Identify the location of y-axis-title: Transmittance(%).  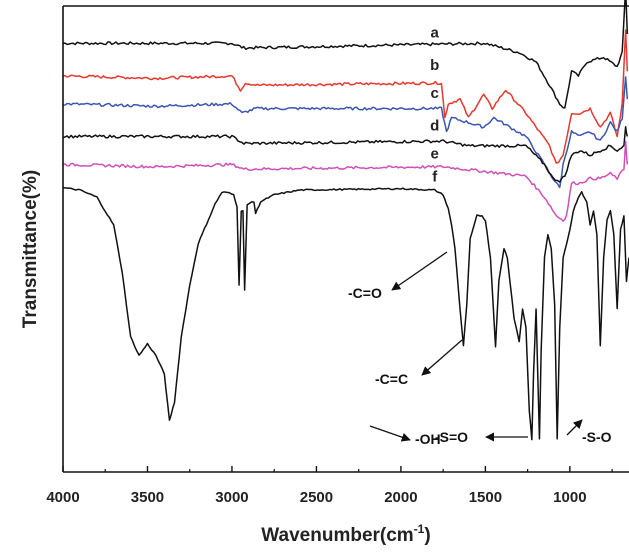
(30, 249).